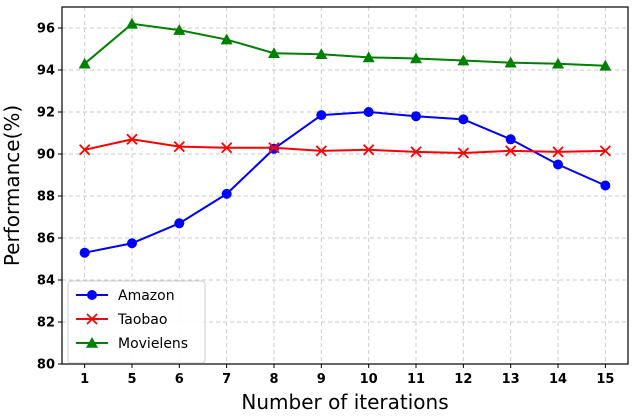 Image resolution: width=635 pixels, height=419 pixels. Describe the element at coordinates (46, 197) in the screenshot. I see `y-tick-label: 88` at that location.